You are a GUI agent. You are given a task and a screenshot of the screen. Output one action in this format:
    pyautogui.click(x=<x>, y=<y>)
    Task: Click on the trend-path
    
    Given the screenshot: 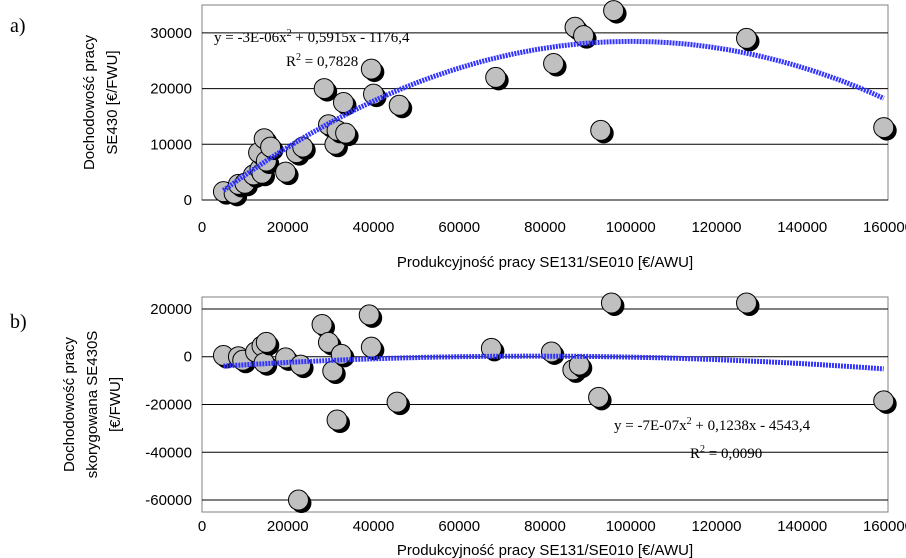 What is the action you would take?
    pyautogui.click(x=553, y=362)
    